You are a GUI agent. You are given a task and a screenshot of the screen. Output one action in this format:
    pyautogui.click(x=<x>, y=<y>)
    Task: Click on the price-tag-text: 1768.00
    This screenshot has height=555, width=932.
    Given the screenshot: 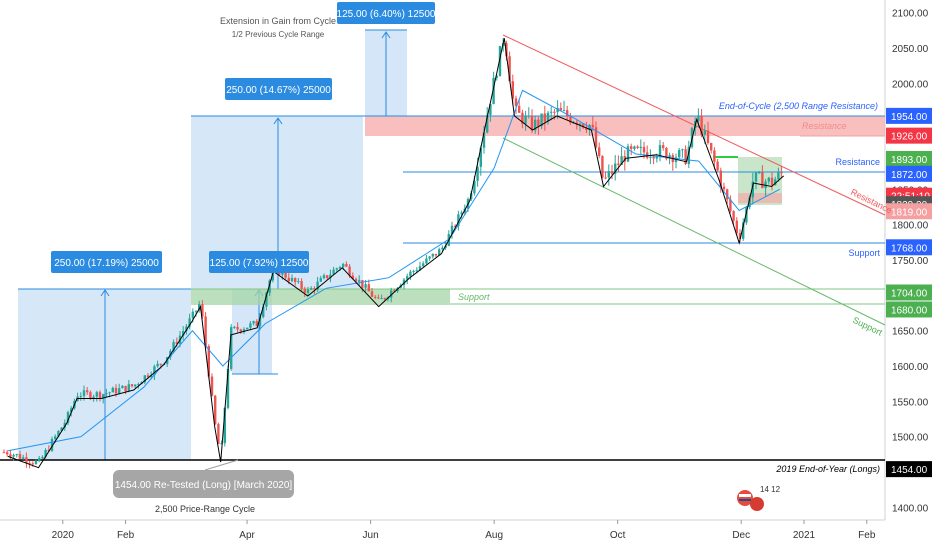 What is the action you would take?
    pyautogui.click(x=909, y=248)
    